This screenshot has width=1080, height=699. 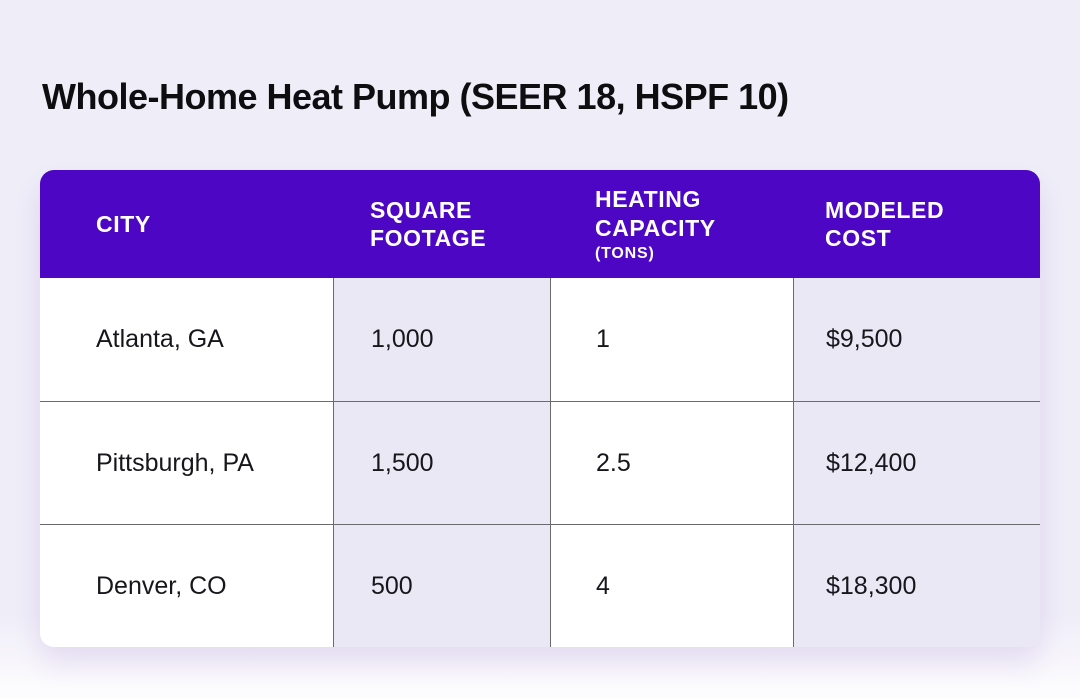 What do you see at coordinates (916, 585) in the screenshot?
I see `cell-modeled-cost: $18,300` at bounding box center [916, 585].